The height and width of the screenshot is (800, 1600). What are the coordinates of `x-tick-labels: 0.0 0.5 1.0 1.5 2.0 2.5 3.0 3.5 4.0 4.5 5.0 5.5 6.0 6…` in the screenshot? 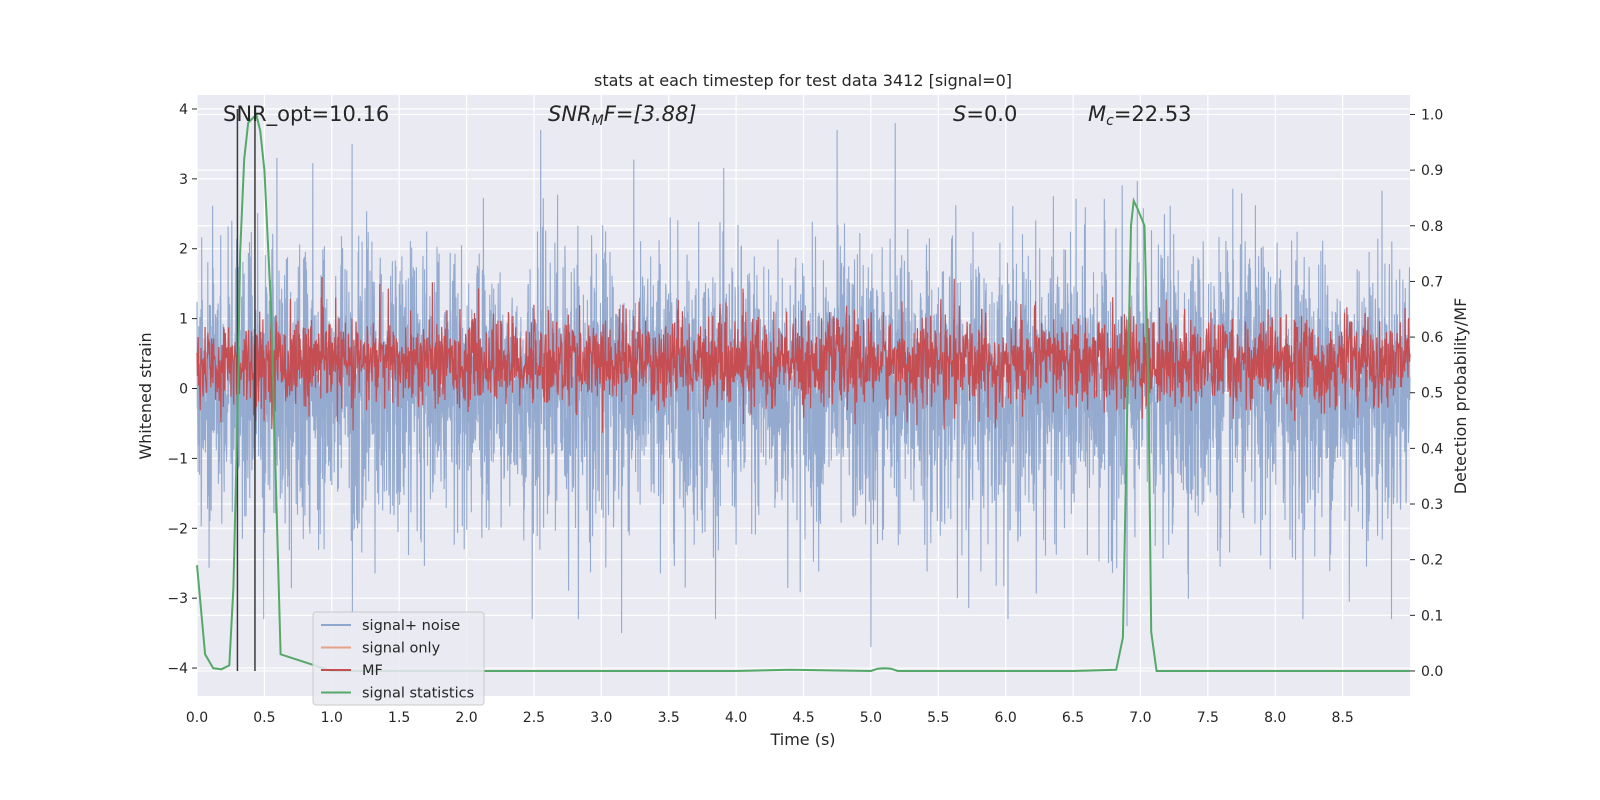 It's located at (770, 718).